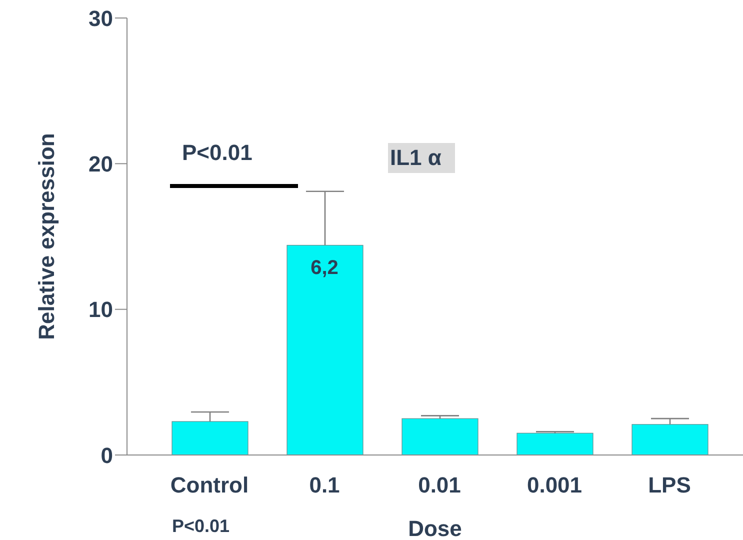 This screenshot has width=743, height=540. Describe the element at coordinates (100, 18) in the screenshot. I see `y-tick-label: 30` at that location.